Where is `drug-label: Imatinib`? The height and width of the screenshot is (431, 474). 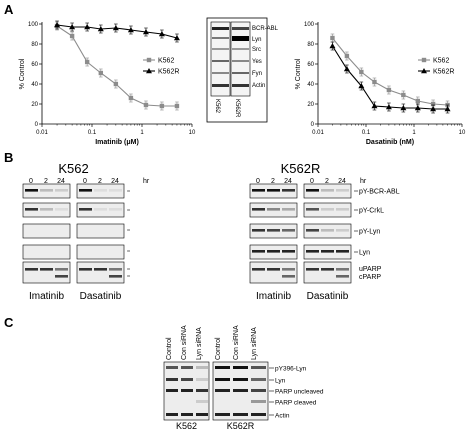
drug-label: Imatinib is located at coordinates (46, 296).